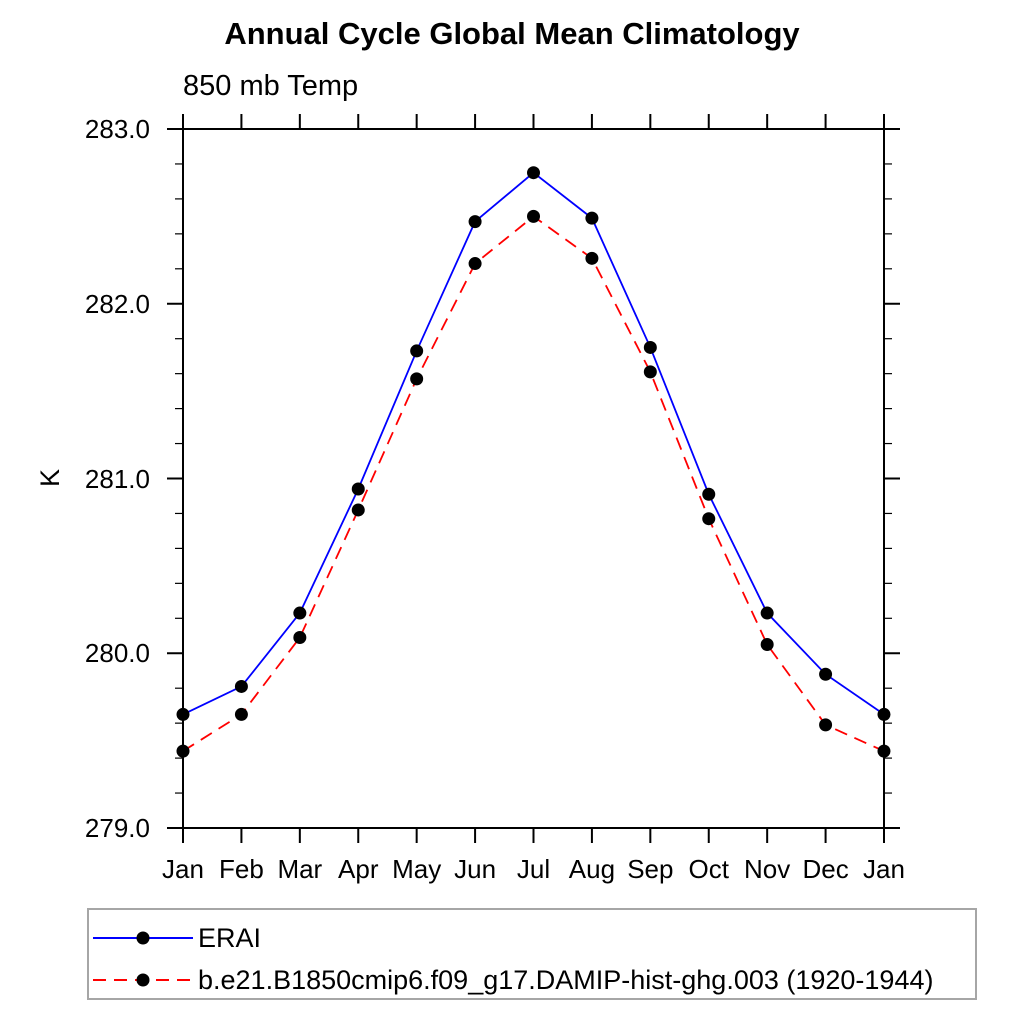  Describe the element at coordinates (533, 869) in the screenshot. I see `x-tick-label: Jul` at that location.